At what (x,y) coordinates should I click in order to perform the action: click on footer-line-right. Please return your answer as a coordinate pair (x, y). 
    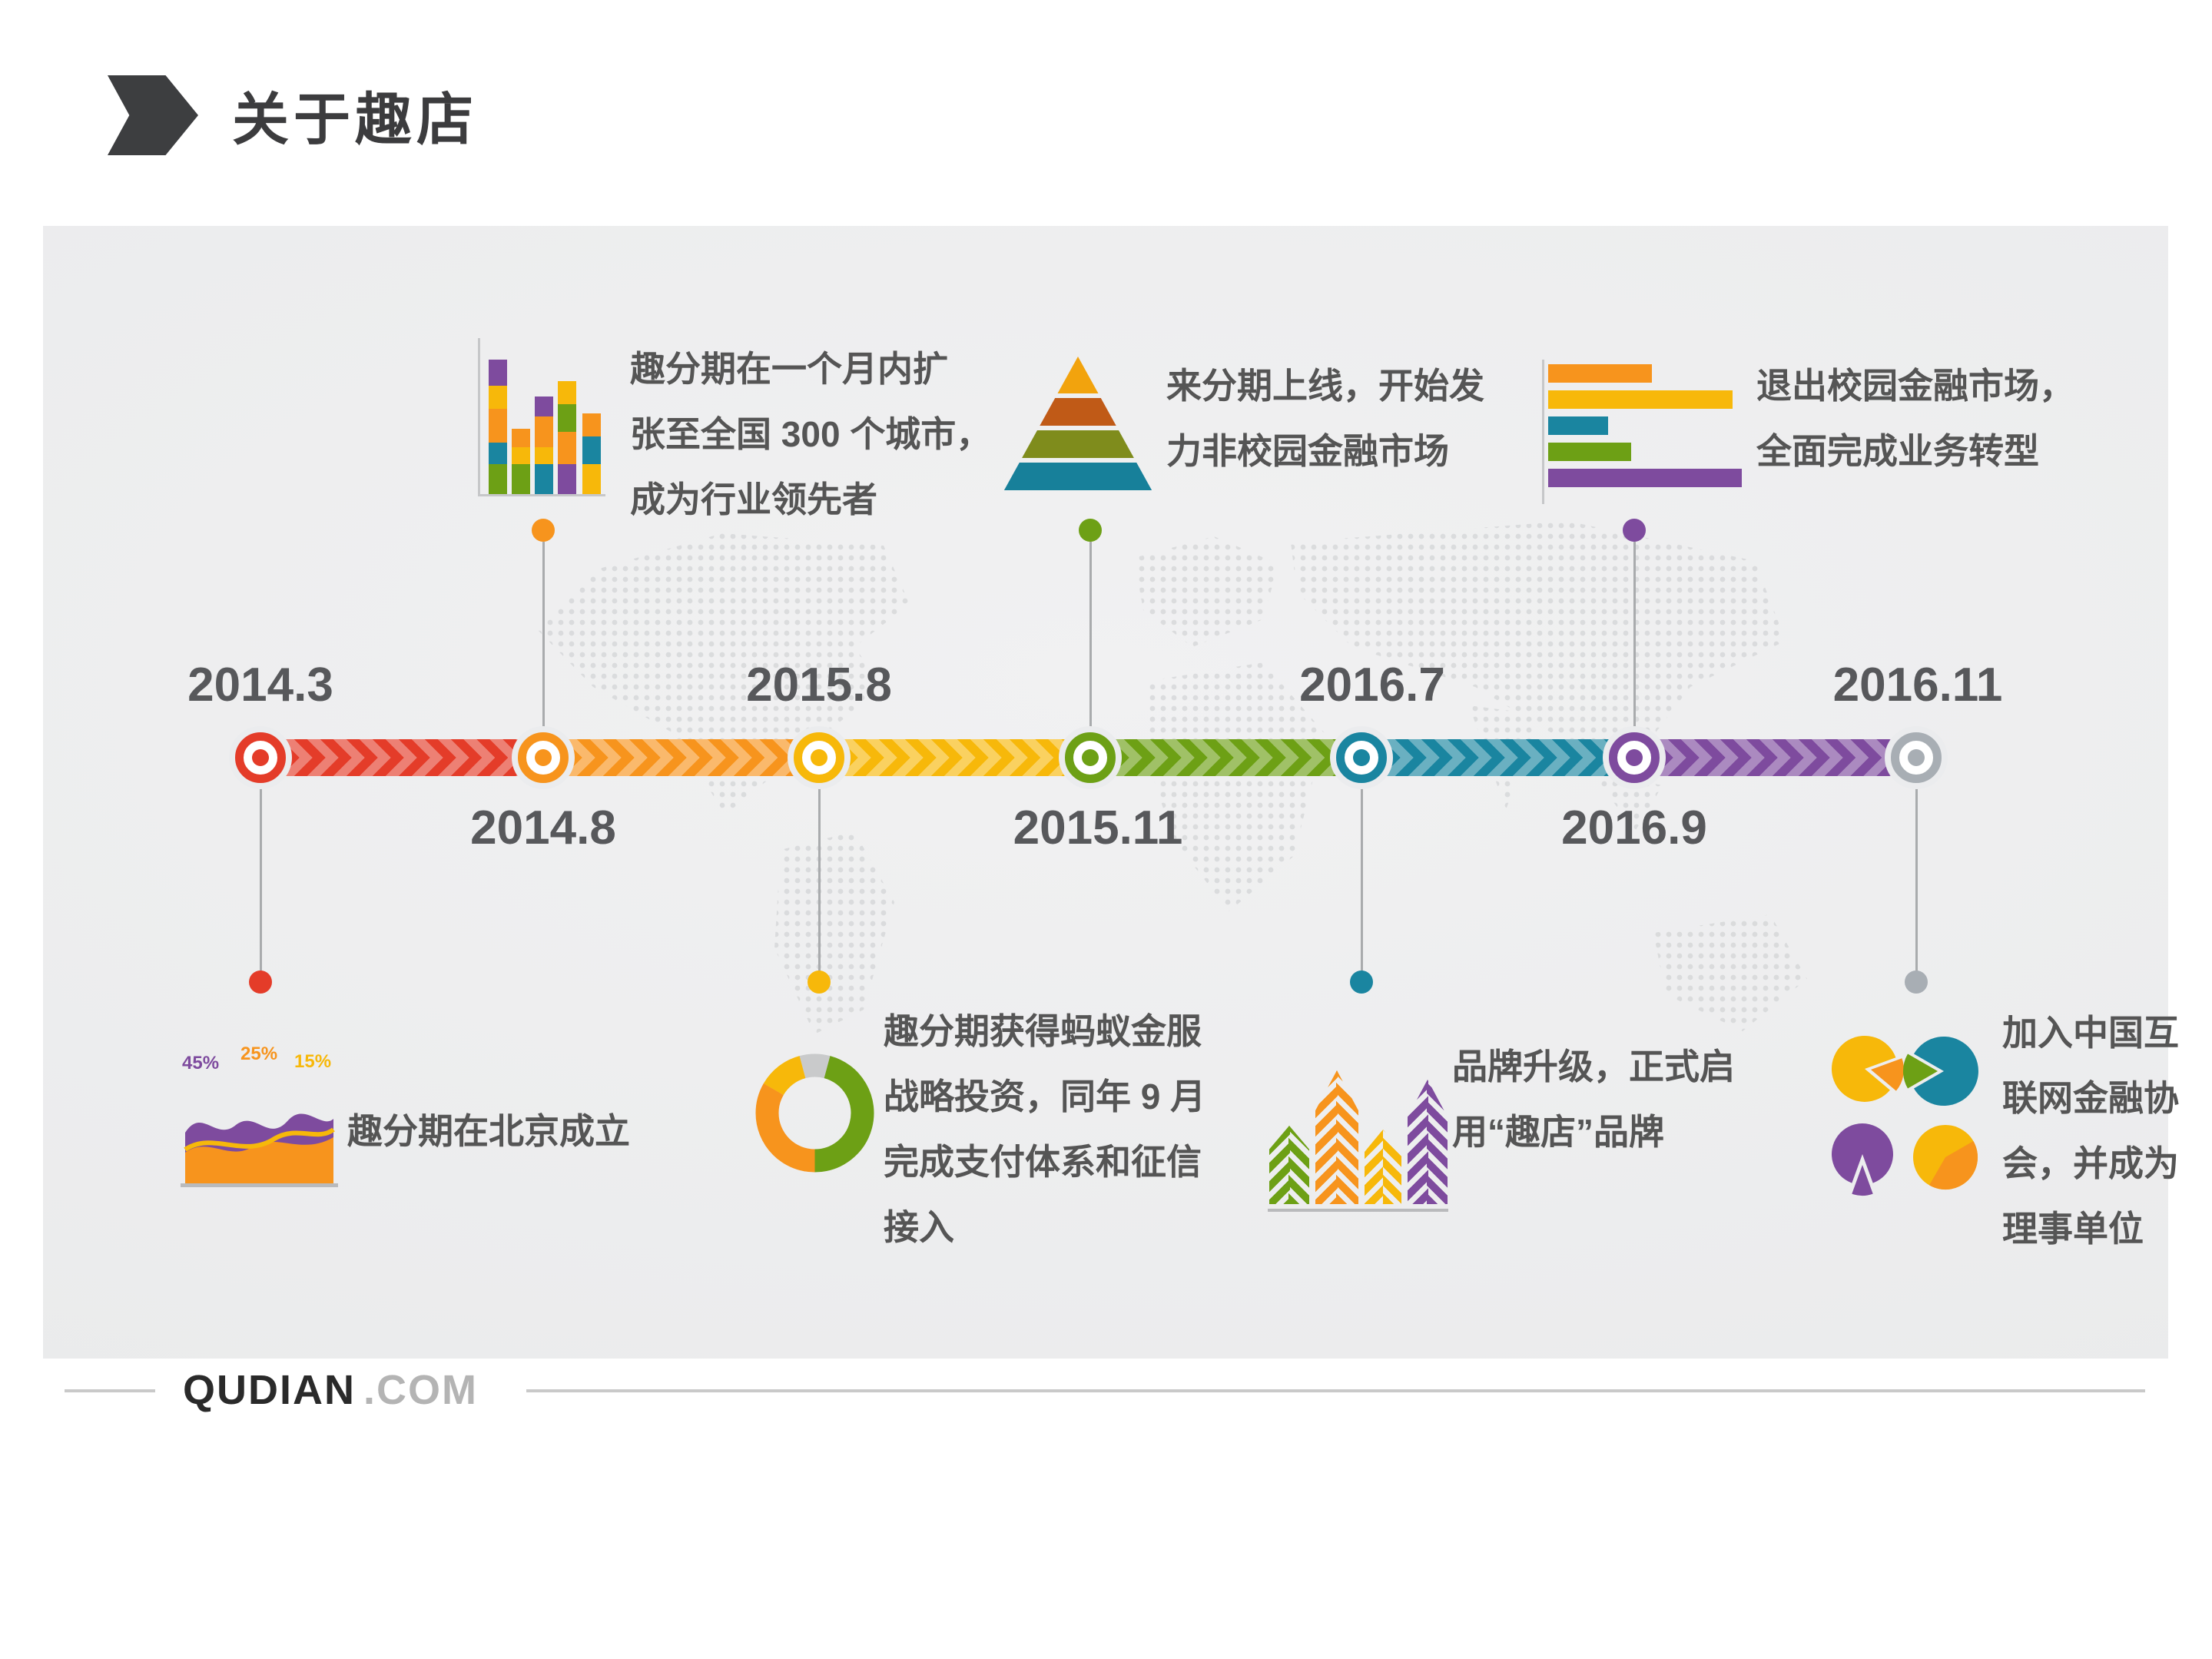
    Looking at the image, I should click on (1335, 1390).